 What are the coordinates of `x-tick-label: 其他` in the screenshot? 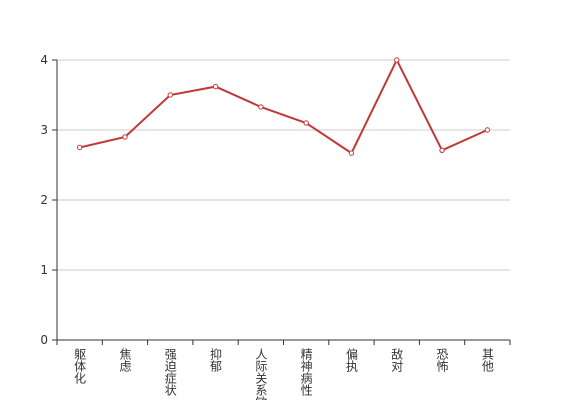 It's located at (487, 360).